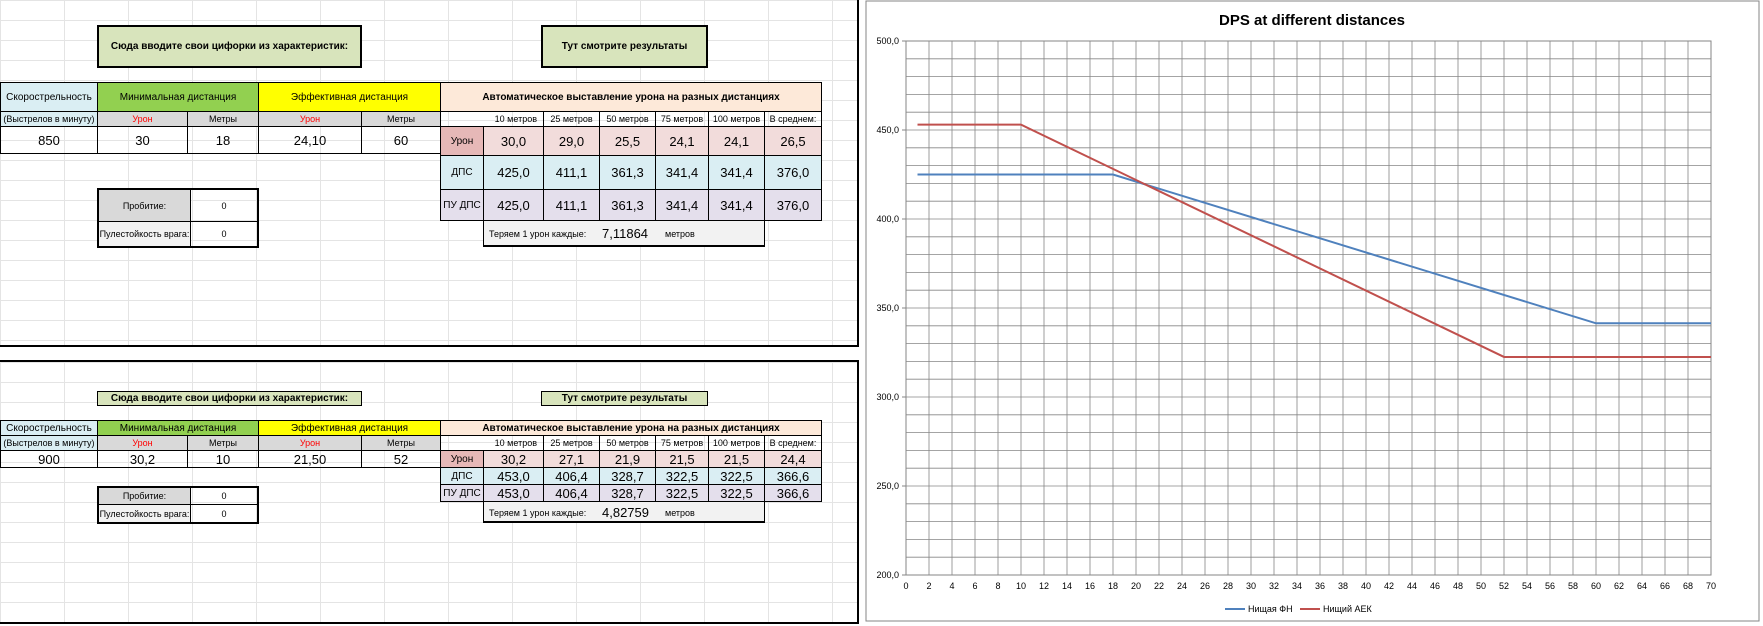  I want to click on panel1-rate-input: 850, so click(49, 140).